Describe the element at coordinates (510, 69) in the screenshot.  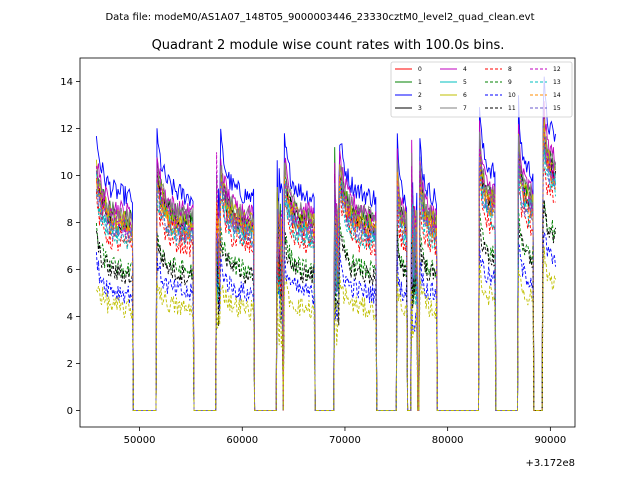
I see `legend-label-8: 8` at that location.